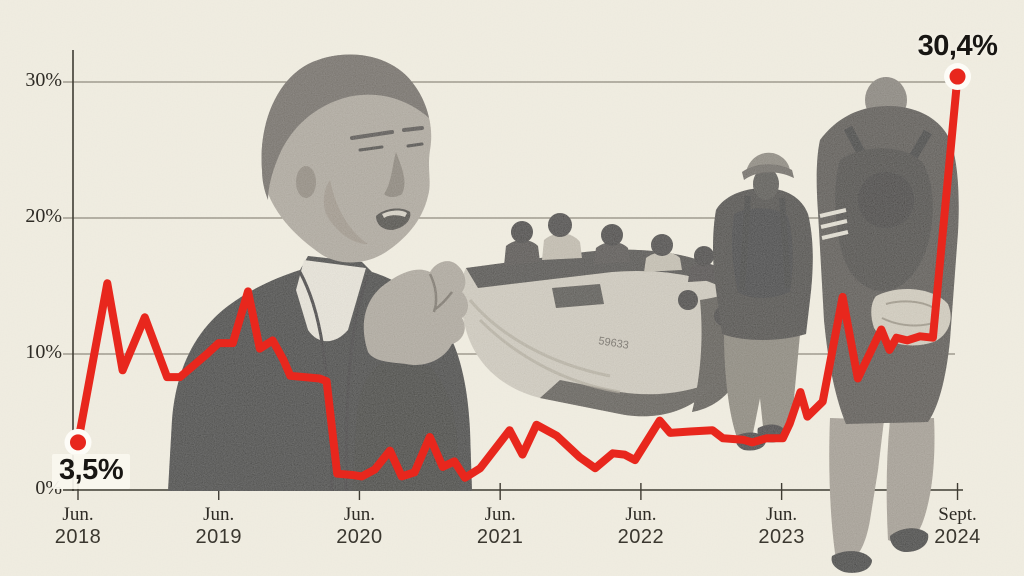 The width and height of the screenshot is (1024, 576). Describe the element at coordinates (544, 346) in the screenshot. I see `boat-hull-streaks` at that location.